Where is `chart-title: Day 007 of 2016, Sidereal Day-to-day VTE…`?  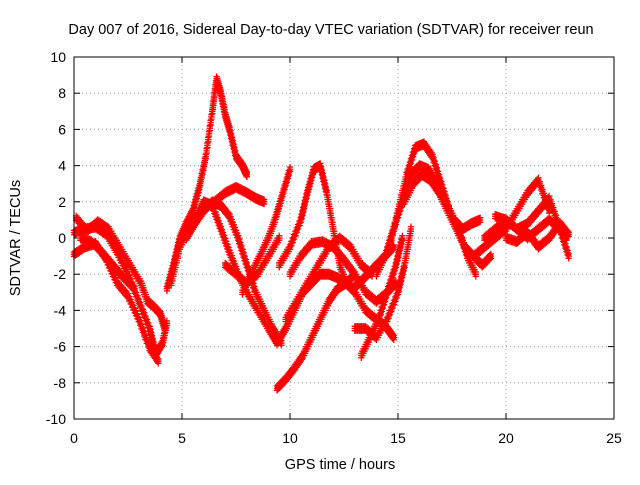 chart-title: Day 007 of 2016, Sidereal Day-to-day VTE… is located at coordinates (330, 30).